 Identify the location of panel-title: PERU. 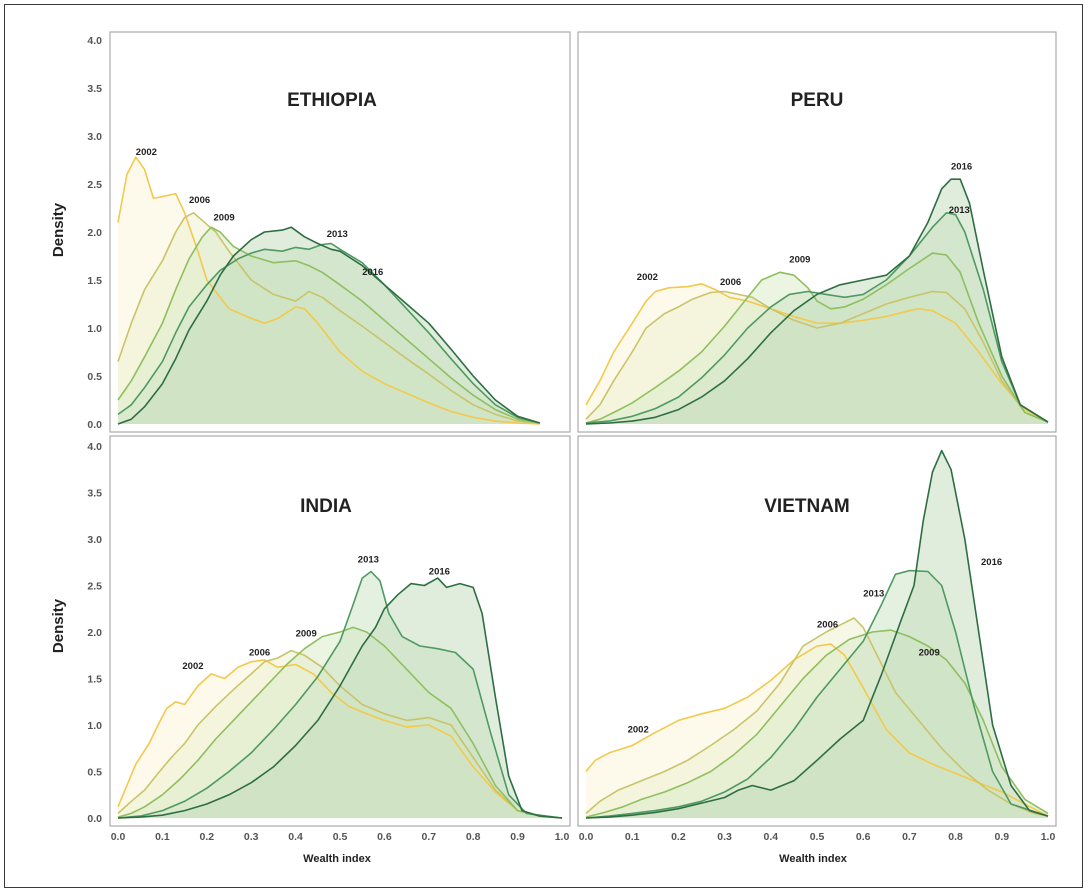
(817, 100).